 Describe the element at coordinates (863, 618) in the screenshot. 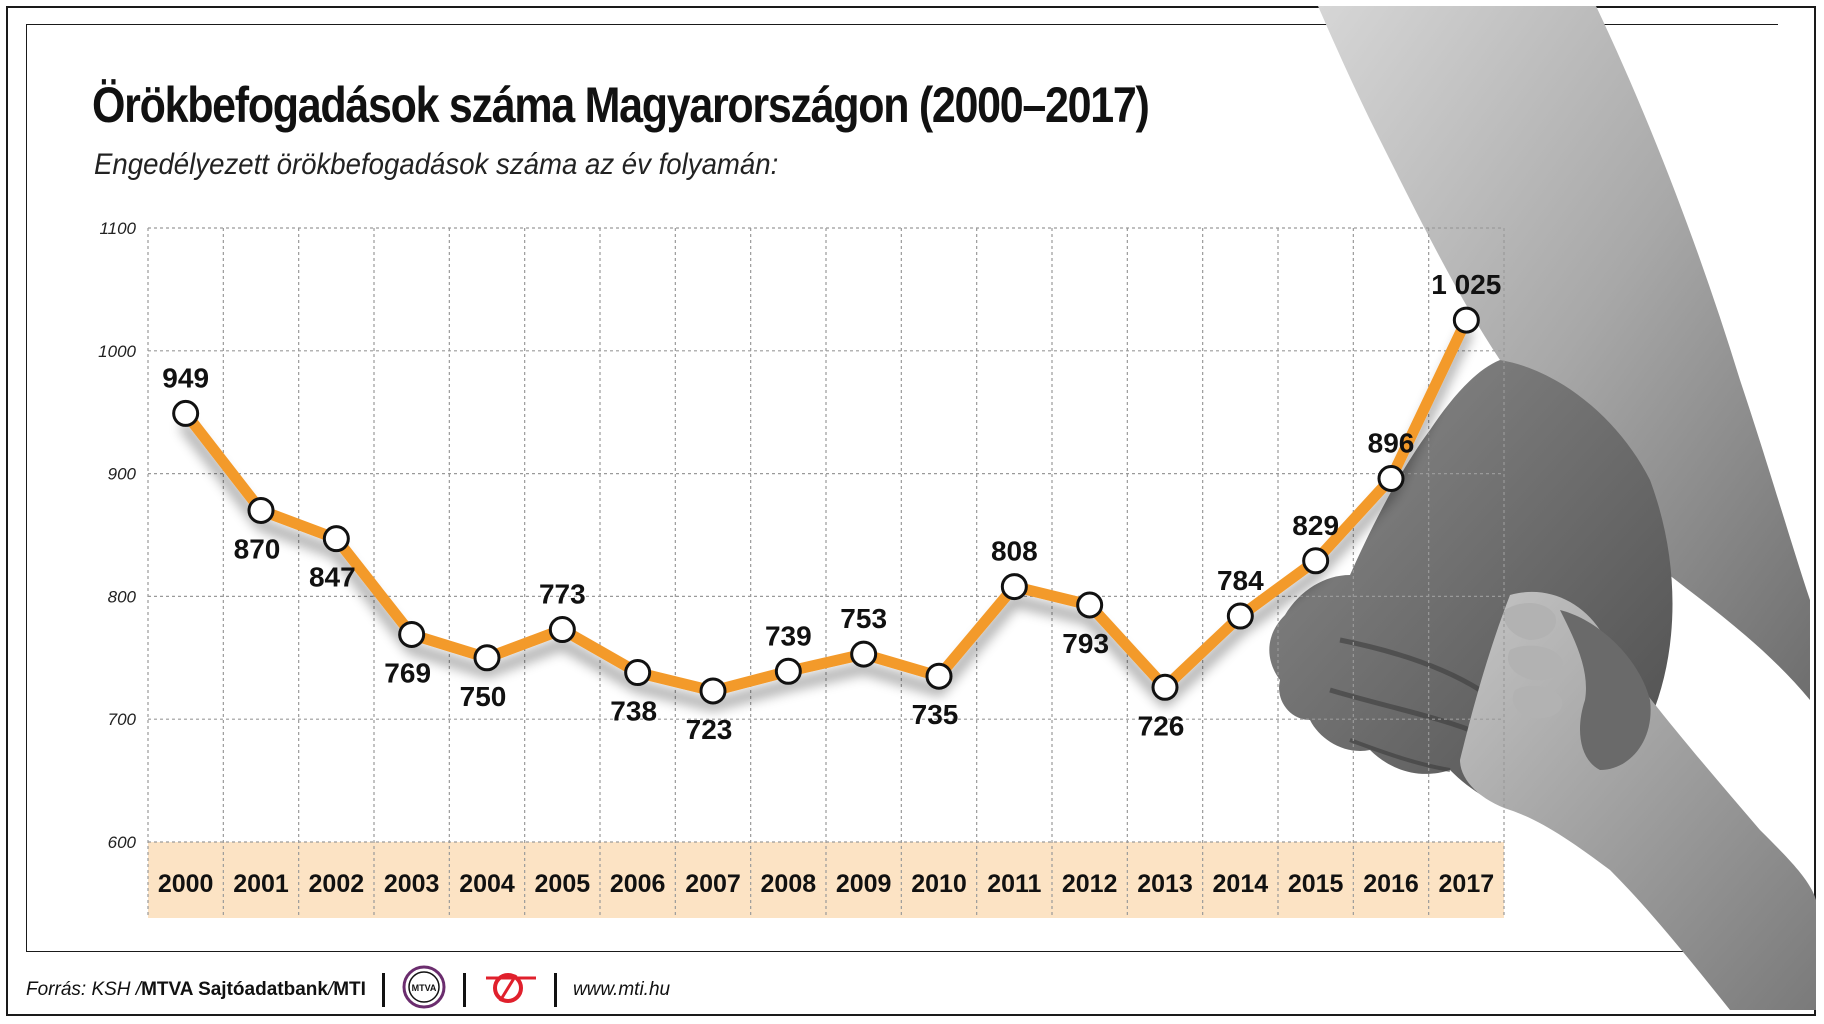

I see `data-label: 753` at that location.